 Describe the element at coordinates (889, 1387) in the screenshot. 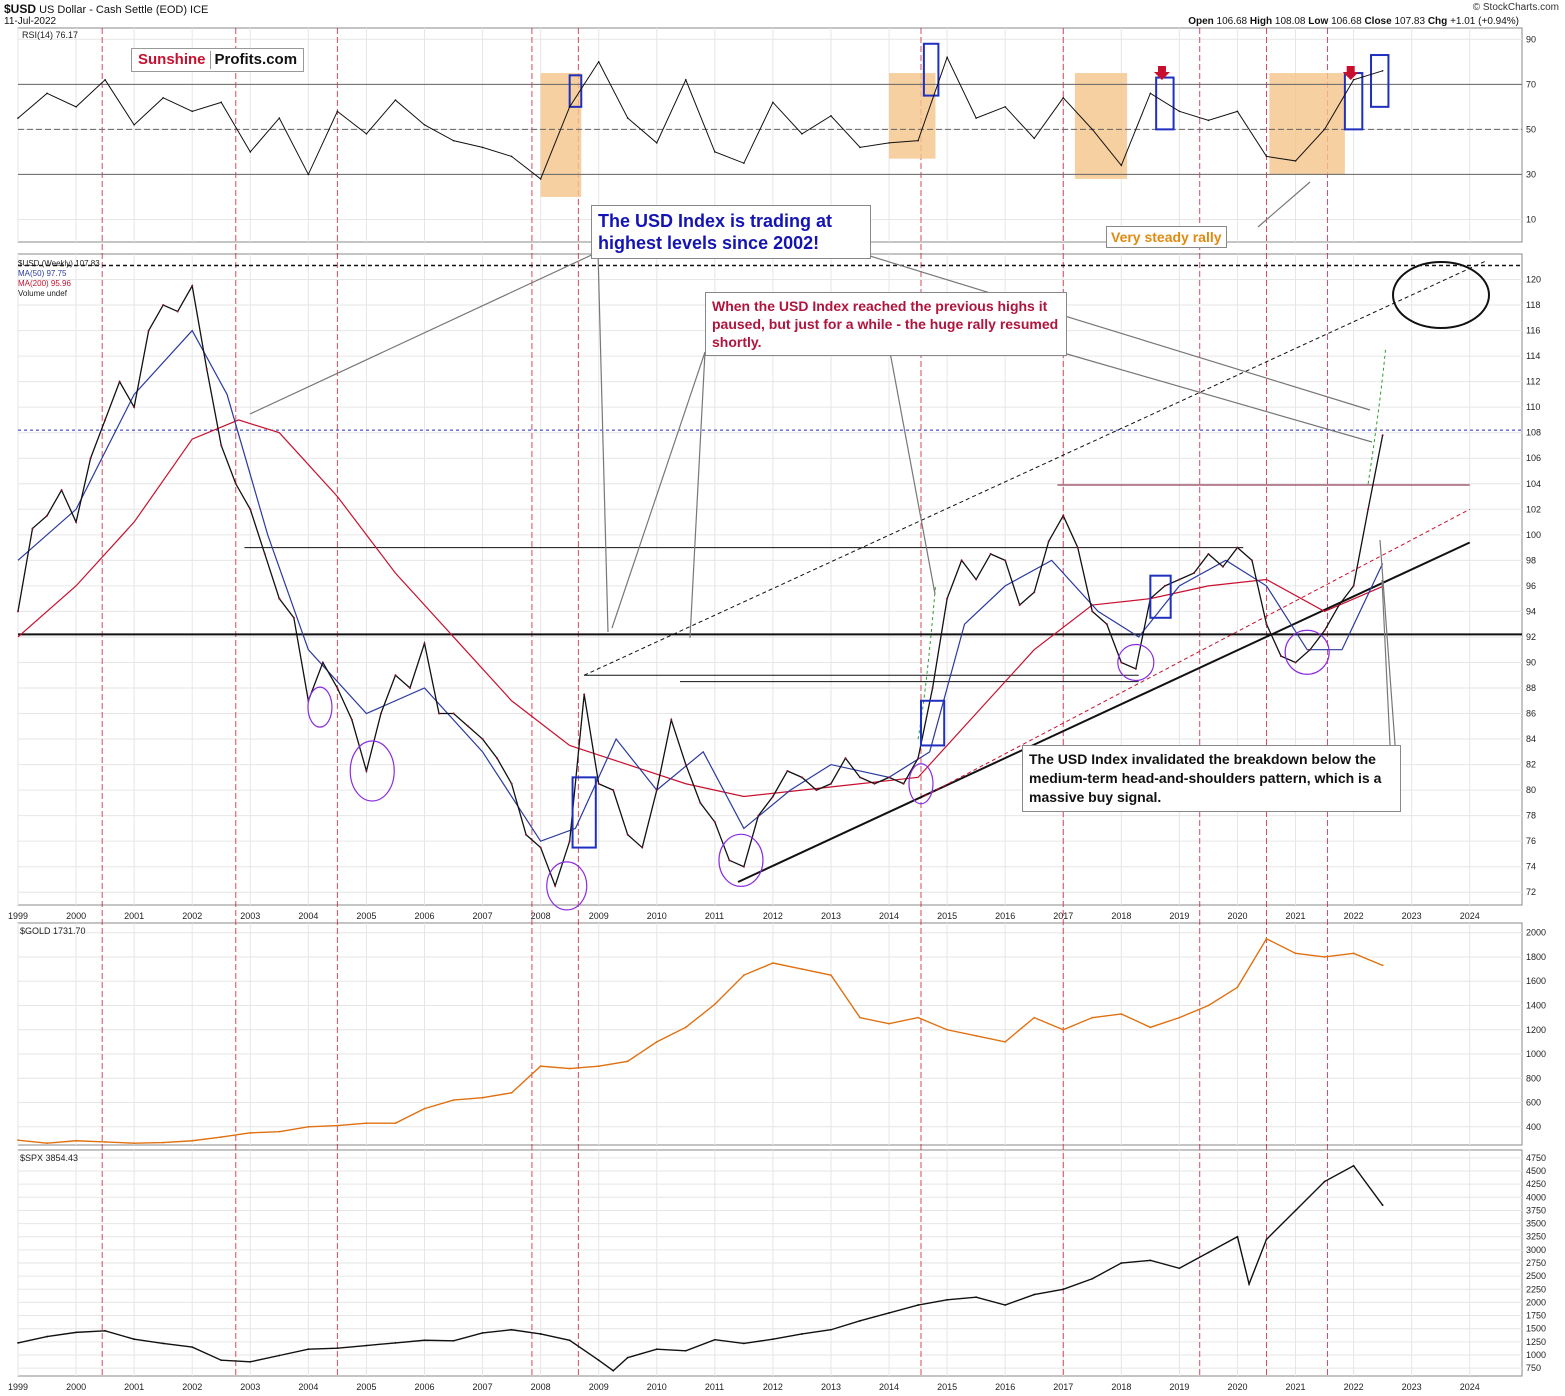

I see `x-tick-label: 2014` at that location.